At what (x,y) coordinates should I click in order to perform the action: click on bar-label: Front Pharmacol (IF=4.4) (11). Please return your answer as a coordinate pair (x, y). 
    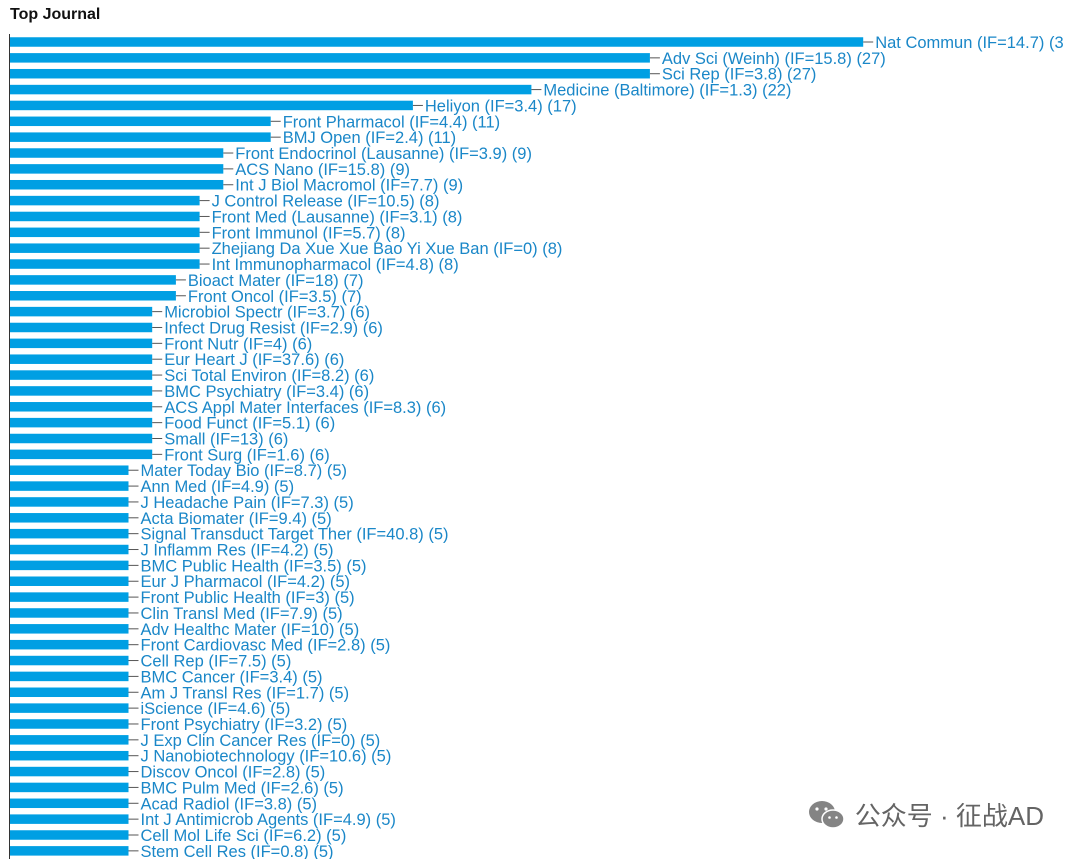
    Looking at the image, I should click on (391, 122).